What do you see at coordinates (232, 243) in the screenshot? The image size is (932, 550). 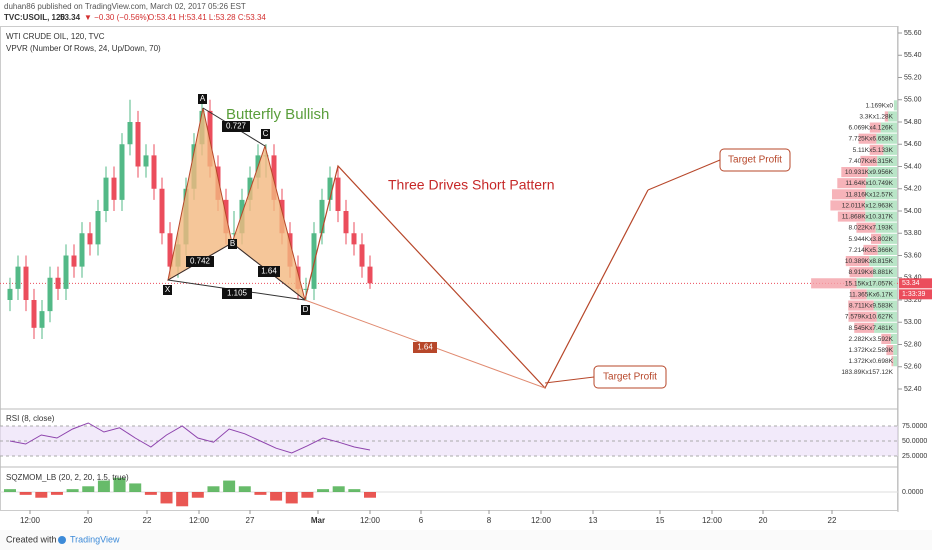 I see `point: B` at bounding box center [232, 243].